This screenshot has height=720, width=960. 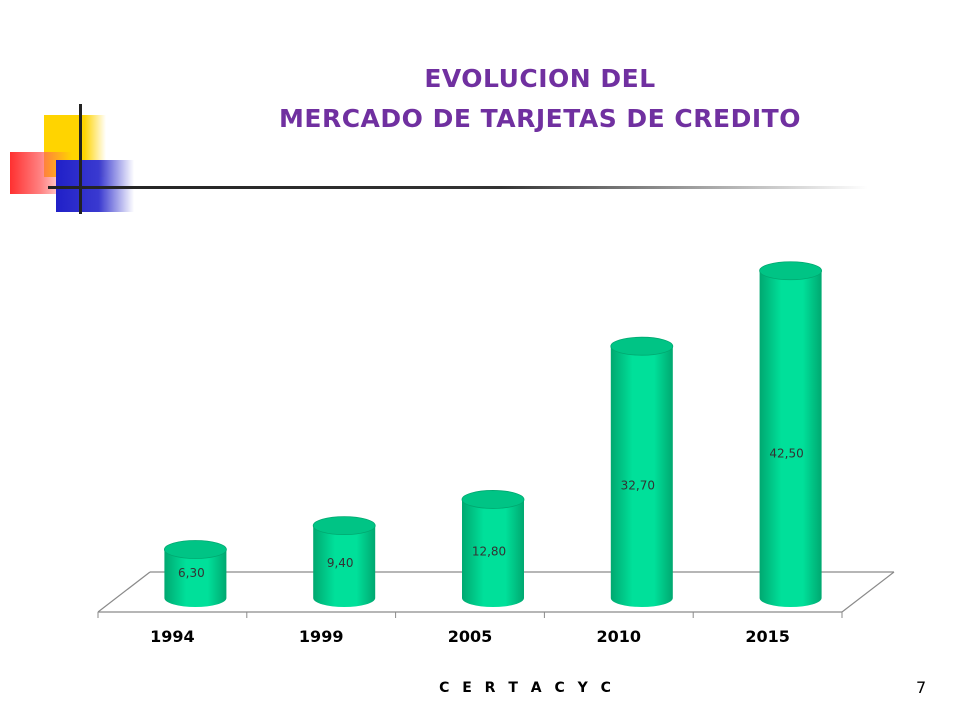 I want to click on page-number: 7, so click(x=921, y=687).